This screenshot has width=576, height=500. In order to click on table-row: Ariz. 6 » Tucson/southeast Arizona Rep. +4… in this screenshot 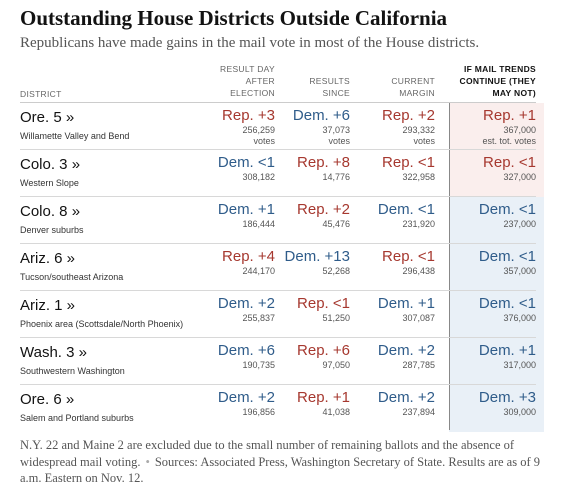, I will do `click(278, 267)`.